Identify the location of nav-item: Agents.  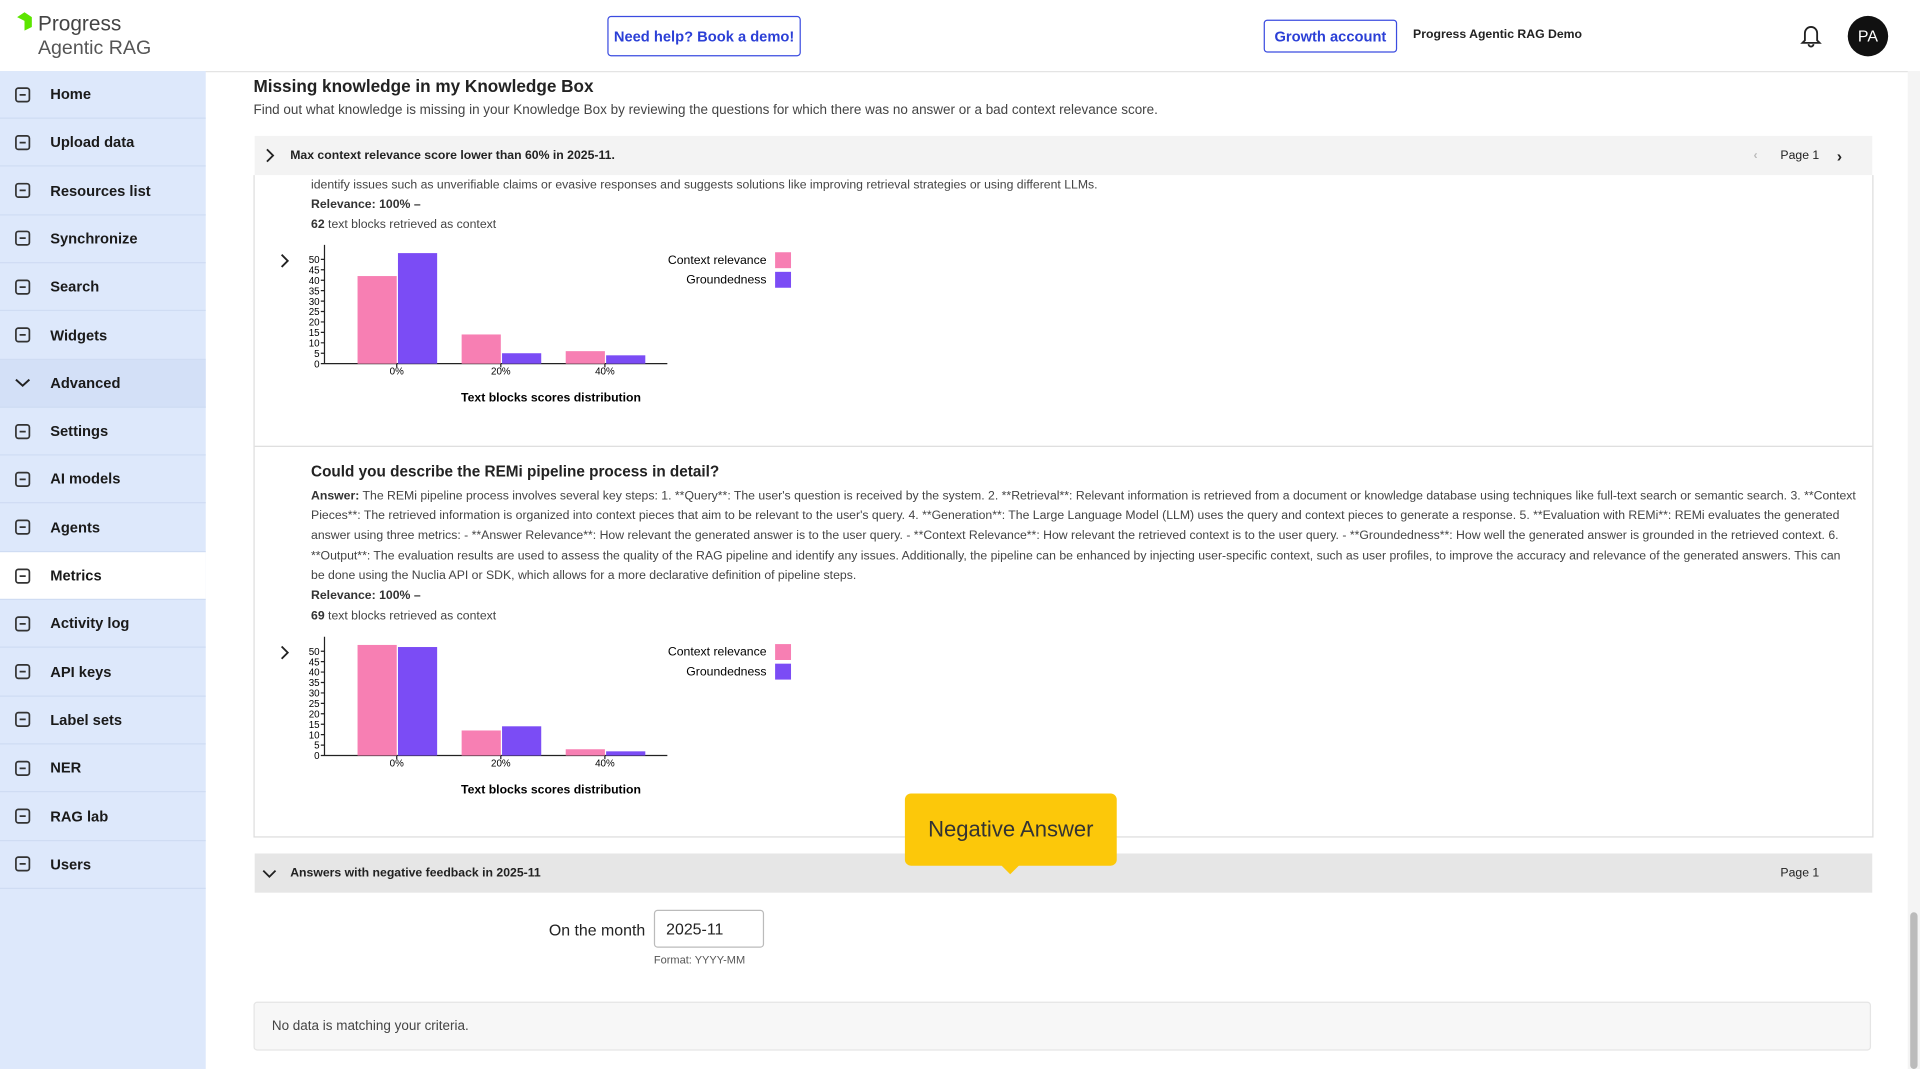
(103, 528).